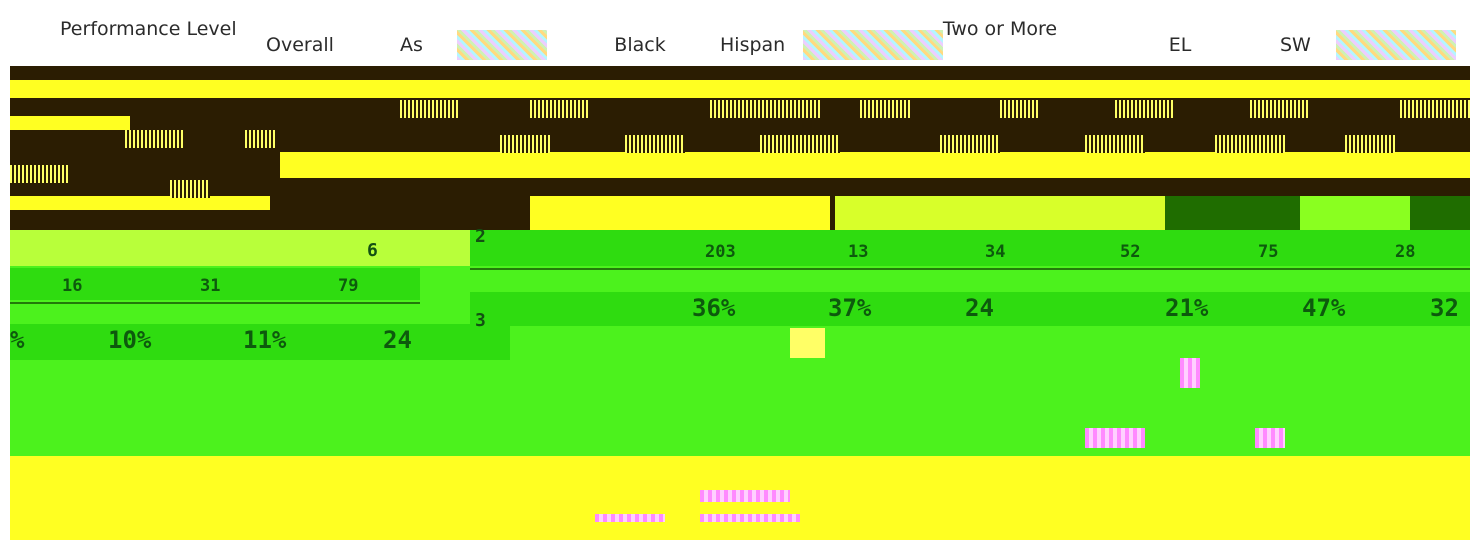 The height and width of the screenshot is (540, 1470). Describe the element at coordinates (300, 45) in the screenshot. I see `header-overall: Overall` at that location.